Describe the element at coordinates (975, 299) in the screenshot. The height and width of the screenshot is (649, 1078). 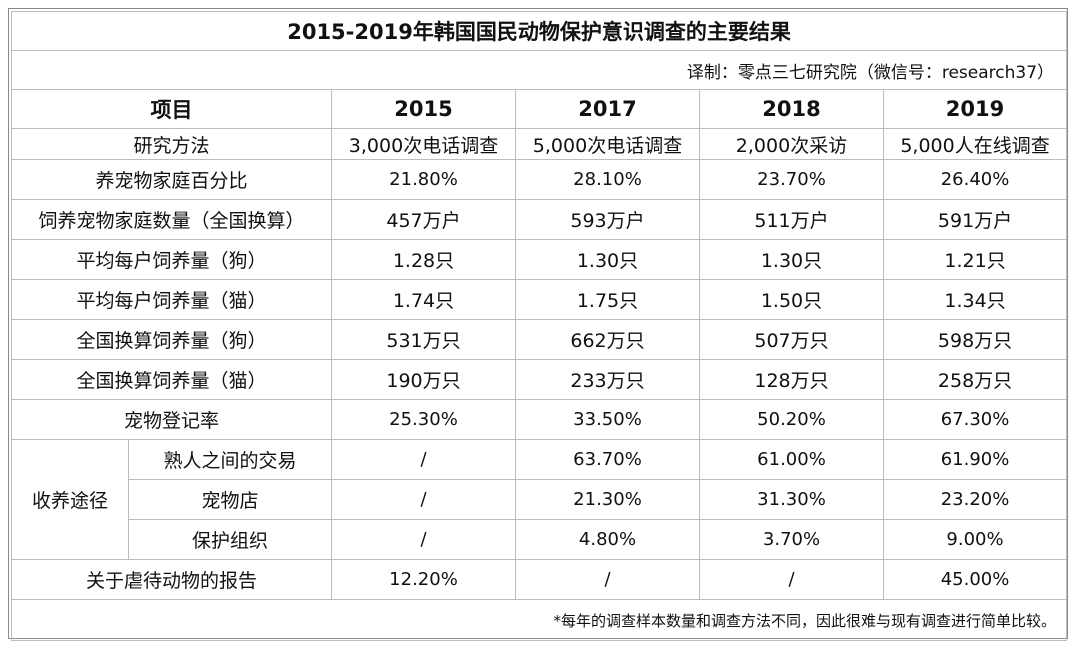
I see `cell-value: 1.34只` at that location.